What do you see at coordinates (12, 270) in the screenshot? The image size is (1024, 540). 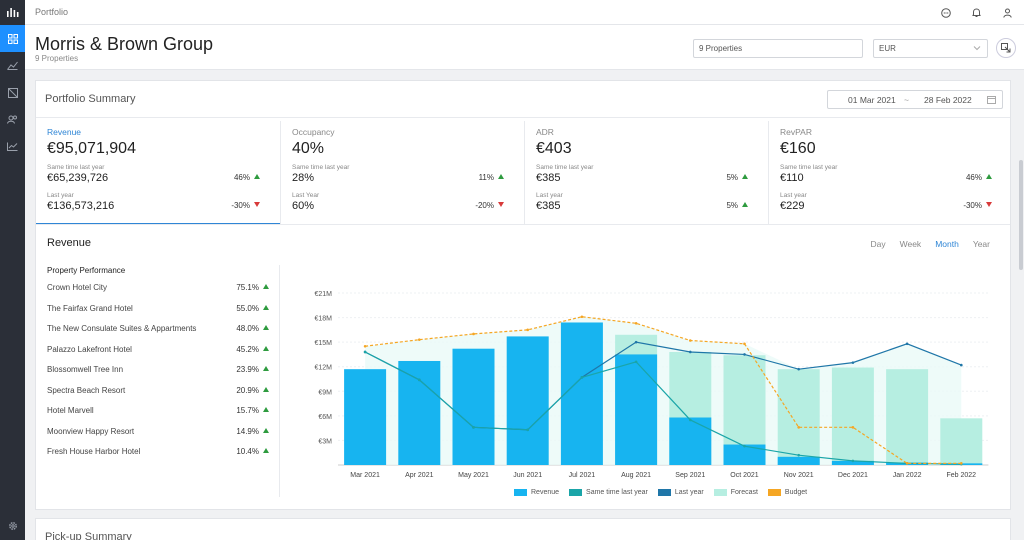 I see `sidebar` at bounding box center [12, 270].